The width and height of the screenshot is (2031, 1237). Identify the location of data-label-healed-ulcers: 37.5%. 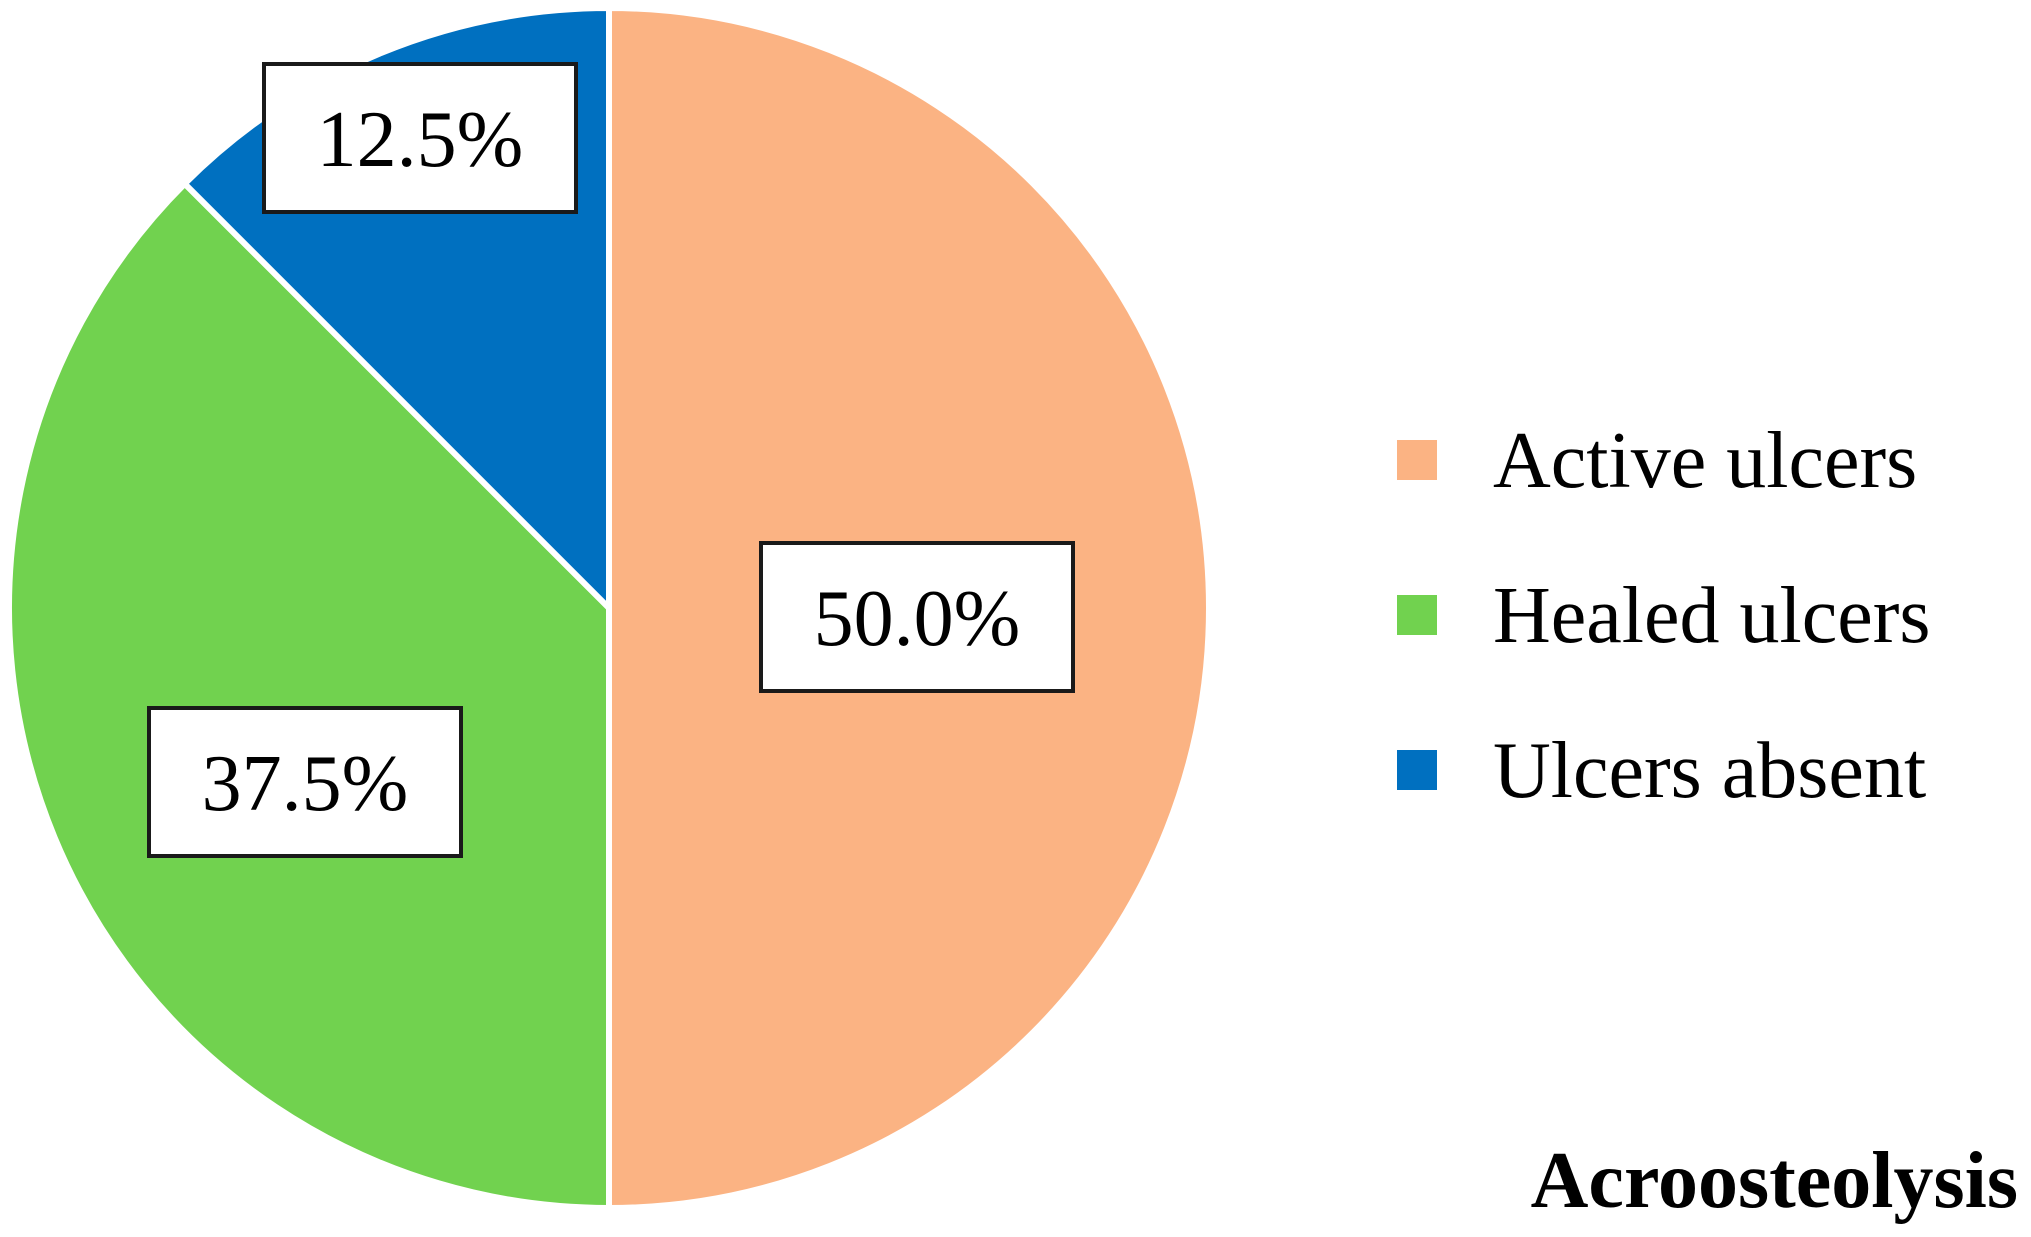
(305, 782).